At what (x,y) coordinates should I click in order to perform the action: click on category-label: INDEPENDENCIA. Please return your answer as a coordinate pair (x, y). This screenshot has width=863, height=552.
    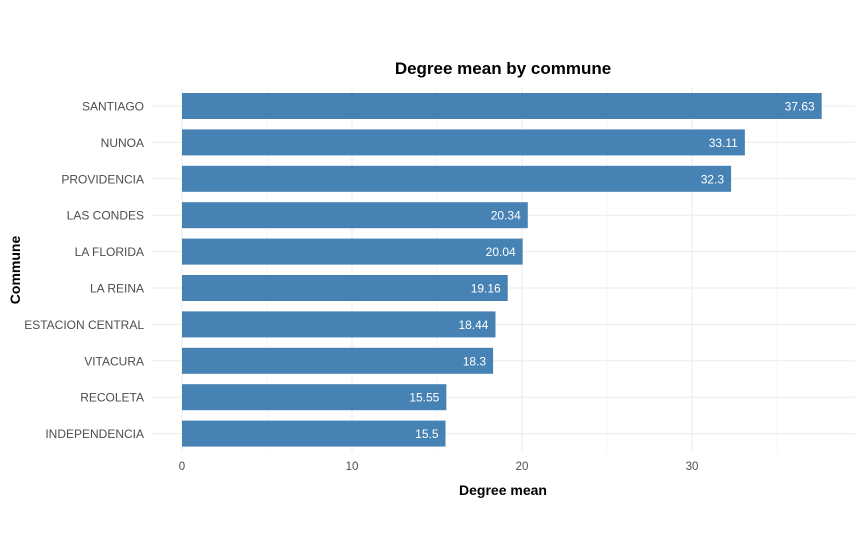
    Looking at the image, I should click on (94, 434).